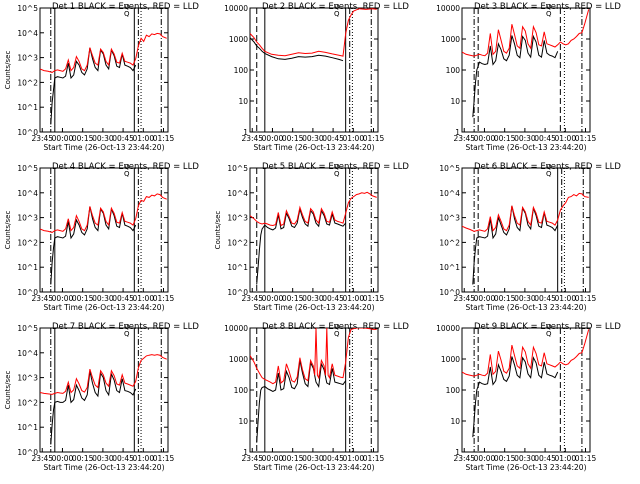 Image resolution: width=640 pixels, height=484 pixels. I want to click on chart-title: Det 6 BLACK = Events, RED = LLD, so click(547, 167).